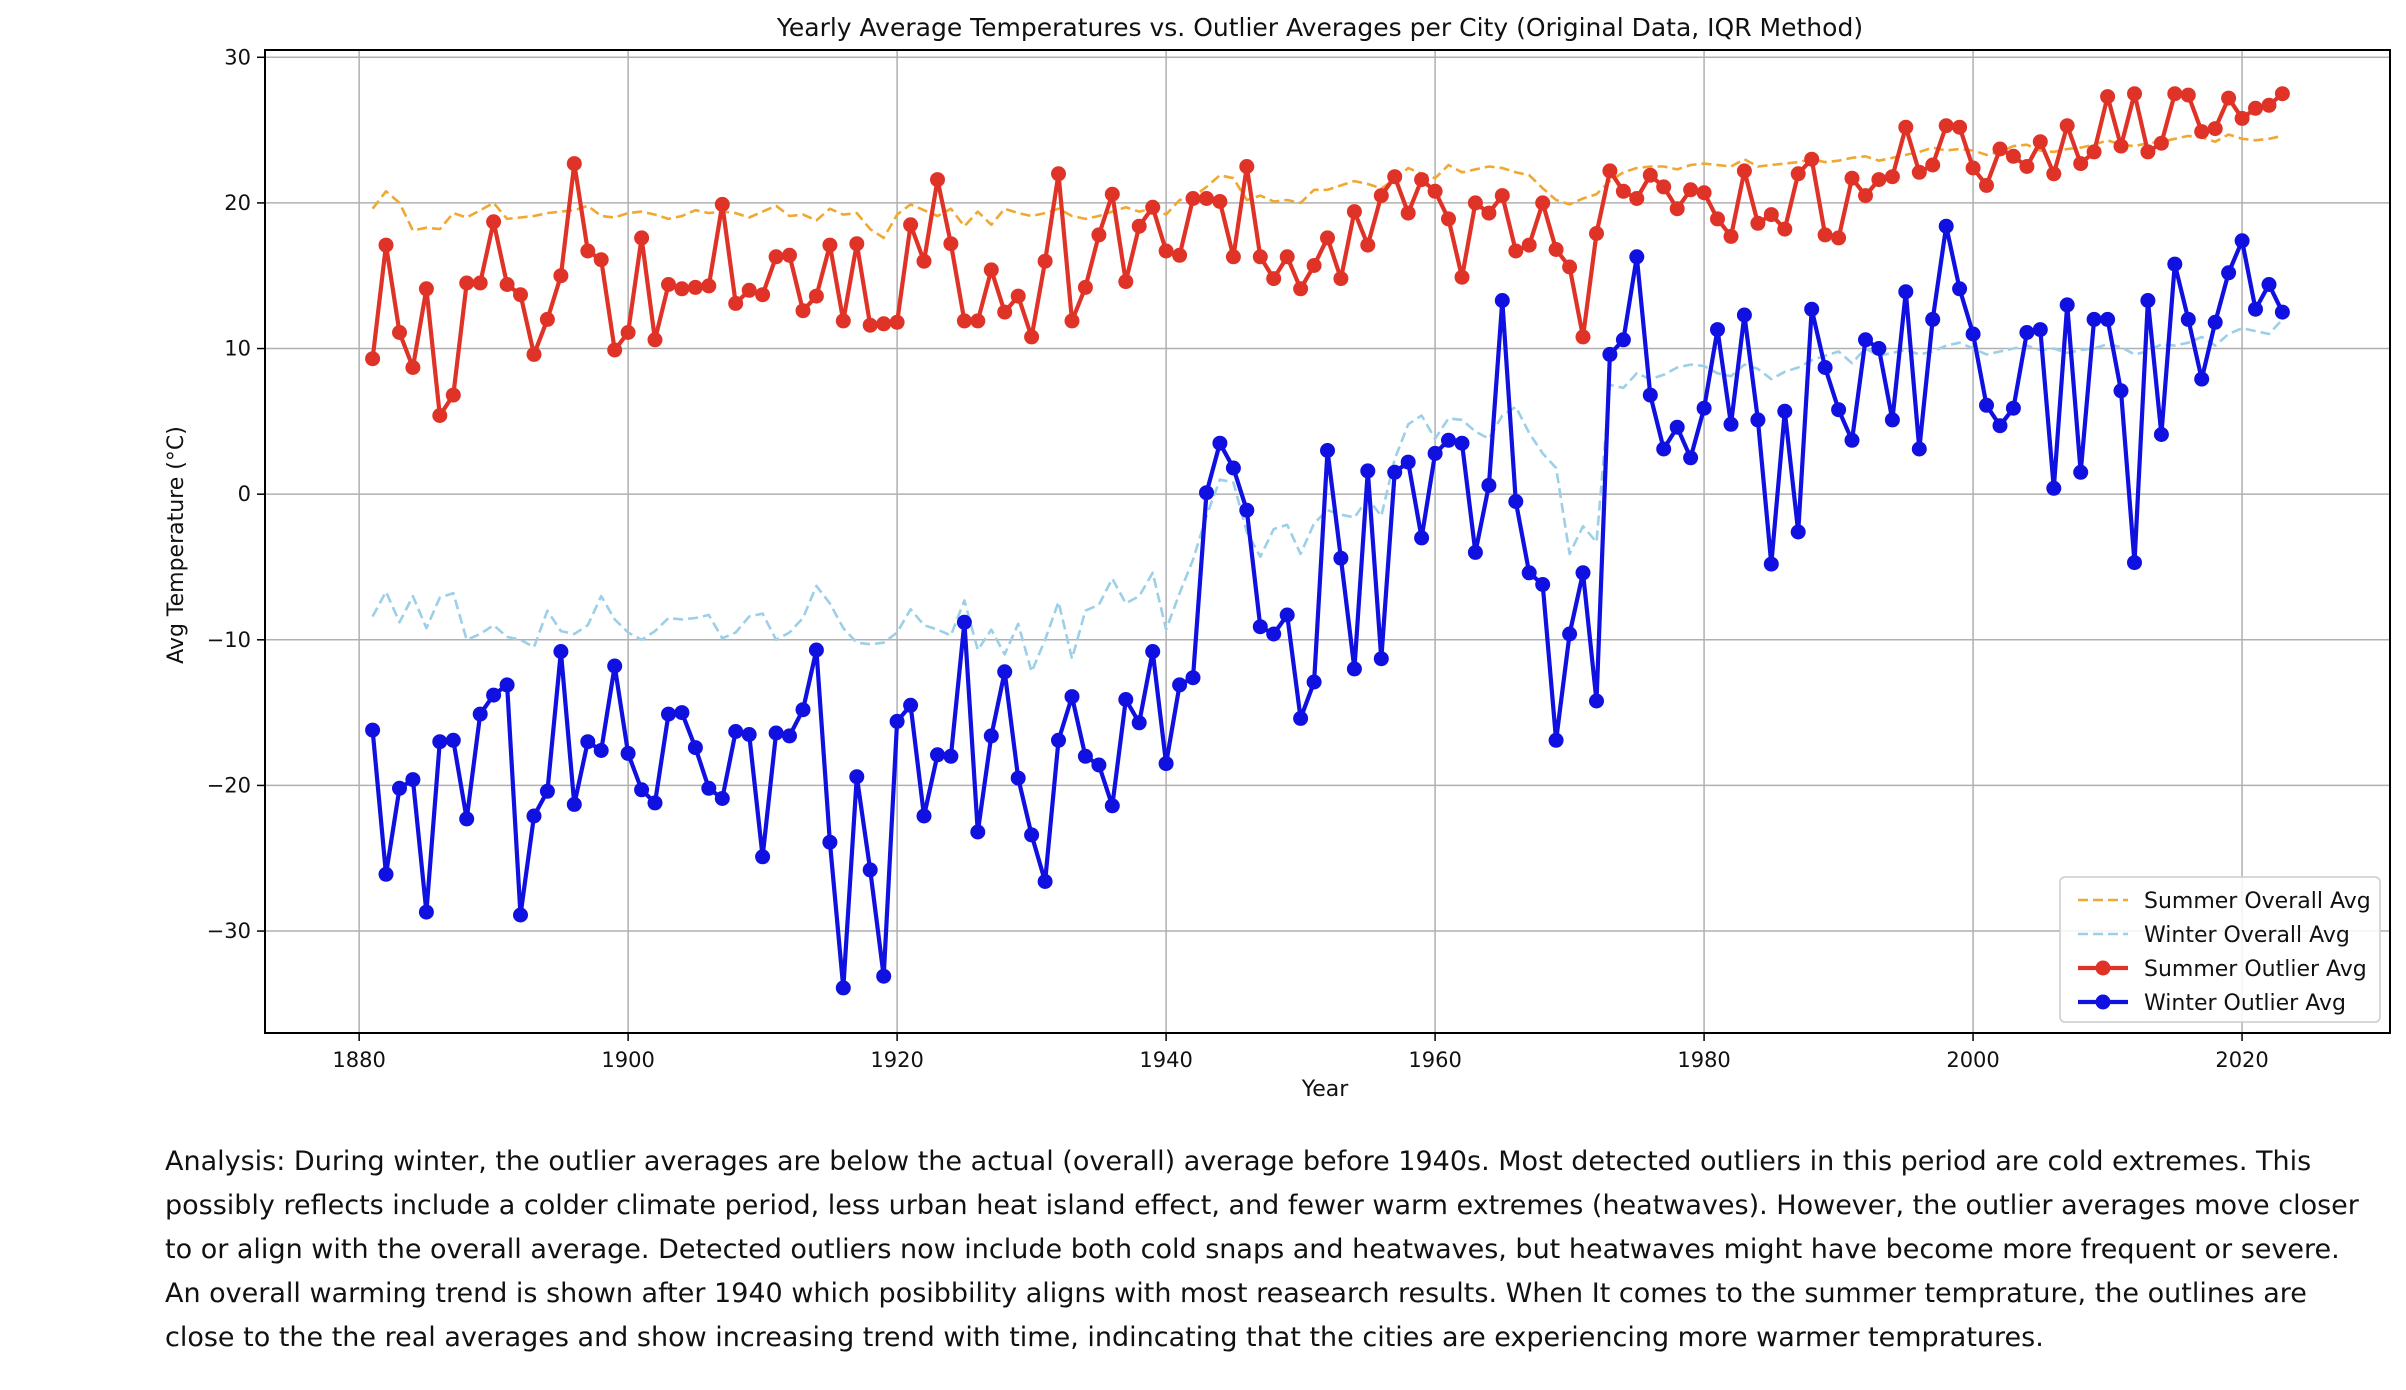 This screenshot has height=1390, width=2406. I want to click on x-tick-label: 2000, so click(1972, 1060).